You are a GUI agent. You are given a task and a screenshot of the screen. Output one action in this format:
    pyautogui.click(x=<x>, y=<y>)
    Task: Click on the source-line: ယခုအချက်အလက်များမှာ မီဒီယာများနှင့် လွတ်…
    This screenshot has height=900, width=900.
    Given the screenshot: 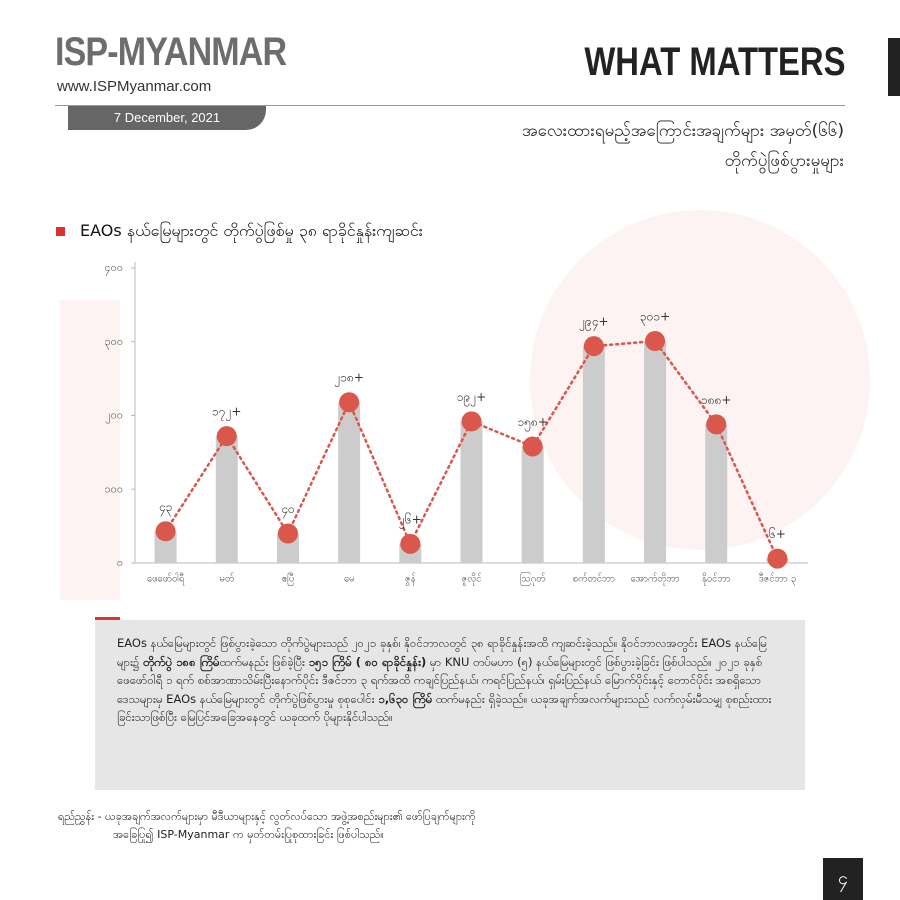 What is the action you would take?
    pyautogui.click(x=290, y=816)
    